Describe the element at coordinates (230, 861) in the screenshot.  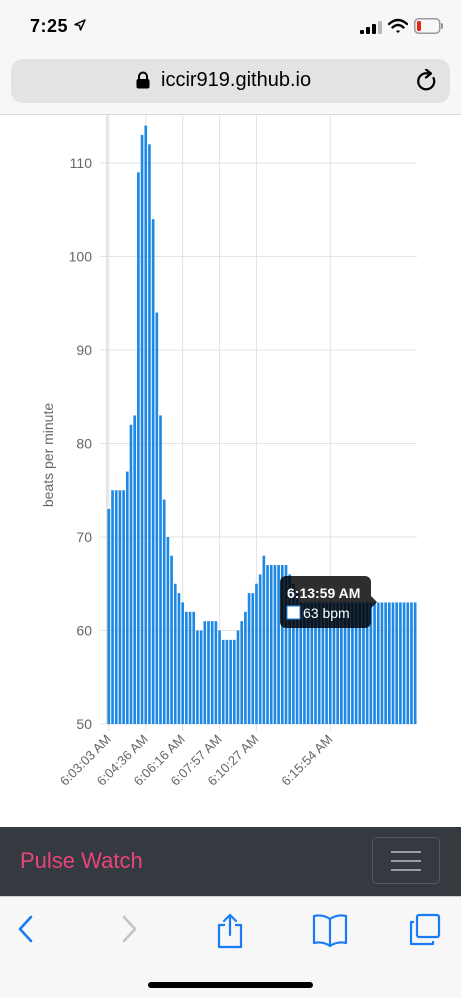
I see `app-navbar: Pulse Watch` at that location.